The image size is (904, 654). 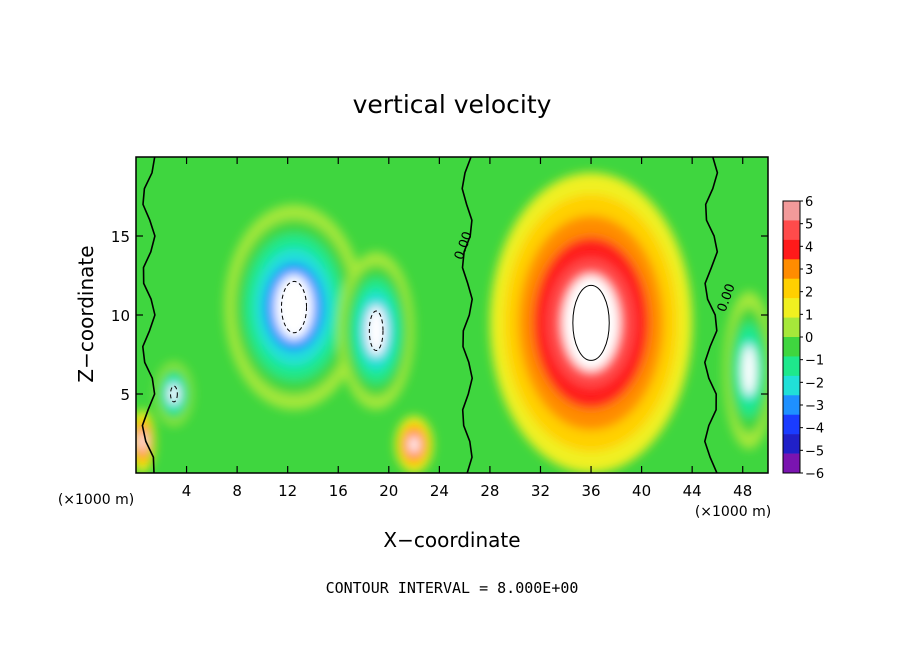 What do you see at coordinates (120, 316) in the screenshot?
I see `y-tick-label: 10` at bounding box center [120, 316].